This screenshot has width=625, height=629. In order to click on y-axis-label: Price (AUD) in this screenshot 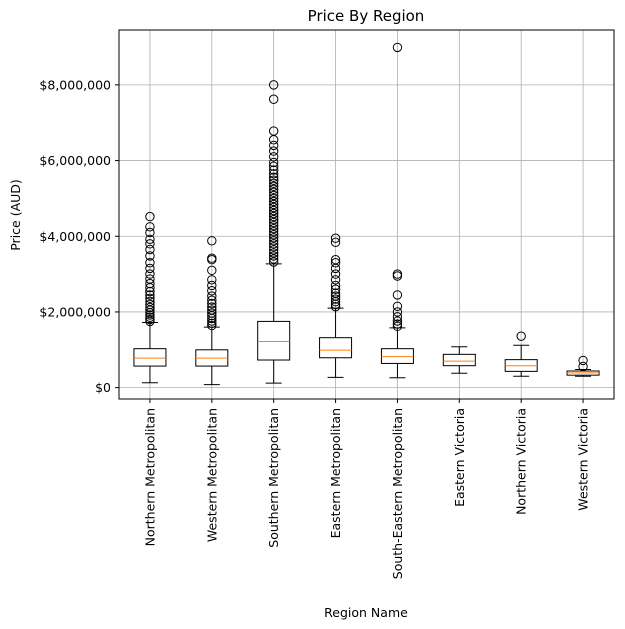, I will do `click(15, 215)`.